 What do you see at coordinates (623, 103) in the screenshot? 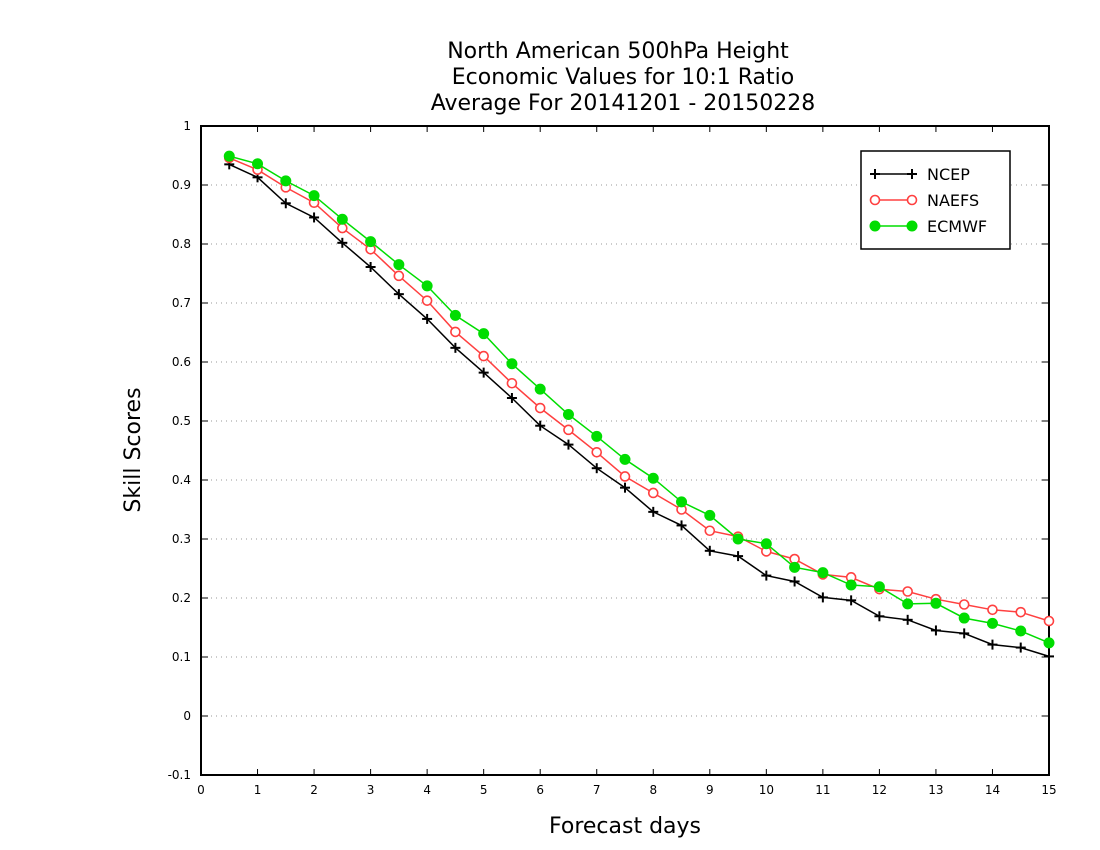
I see `chart-title-line-3: Average For 20141201 - 20150228` at bounding box center [623, 103].